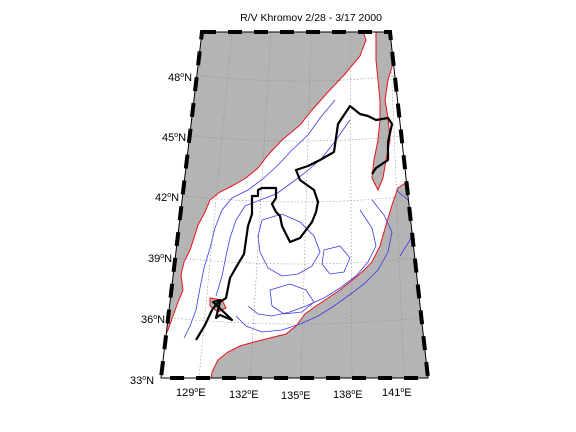 The image size is (576, 432). What do you see at coordinates (174, 138) in the screenshot?
I see `lat-label-45: 45oN` at bounding box center [174, 138].